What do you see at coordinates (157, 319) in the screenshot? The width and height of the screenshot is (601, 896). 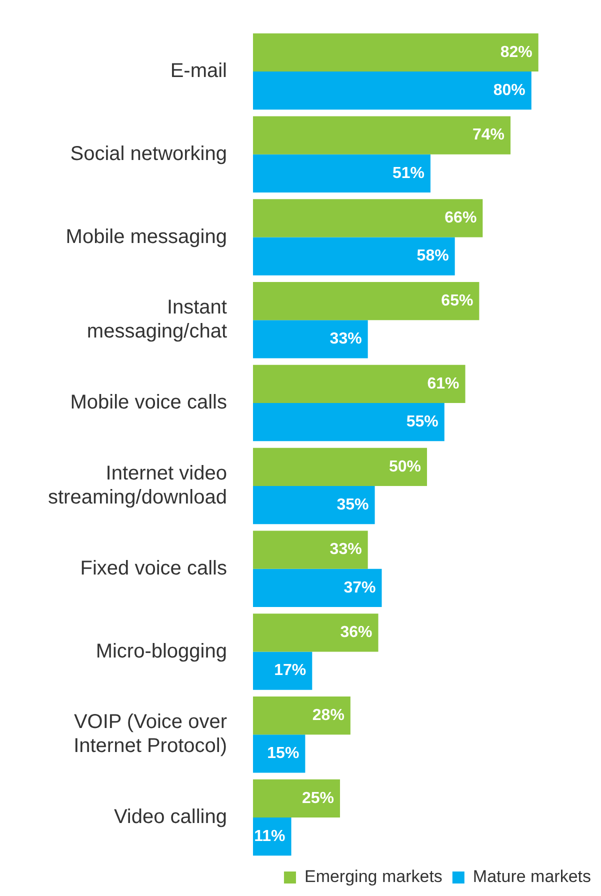 I see `y-tick-label: Instant messaging/chat` at bounding box center [157, 319].